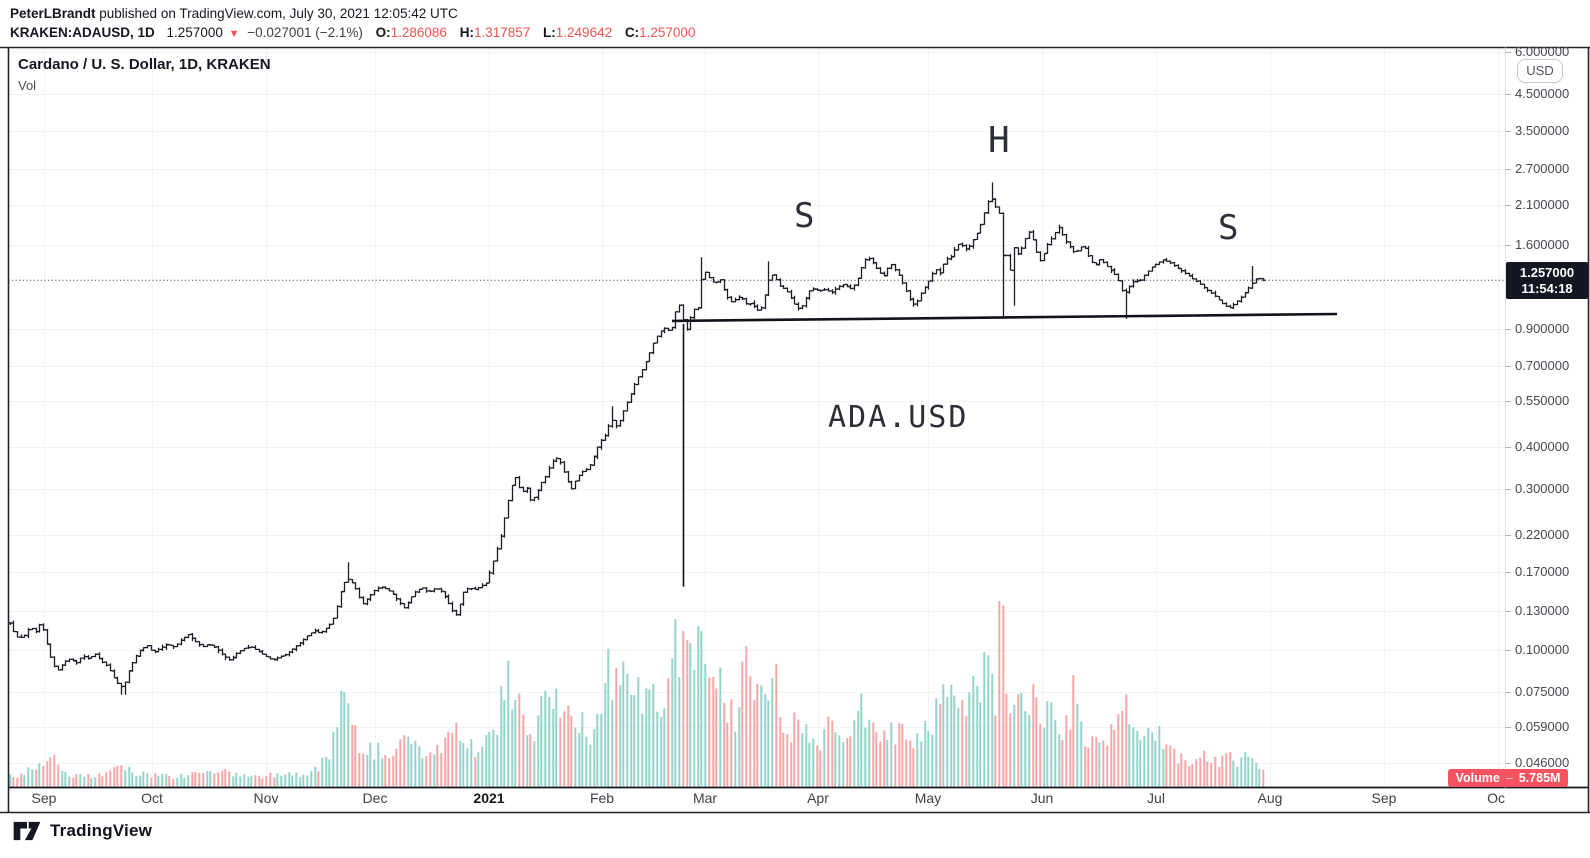  I want to click on last-price: 1.257000, so click(194, 32).